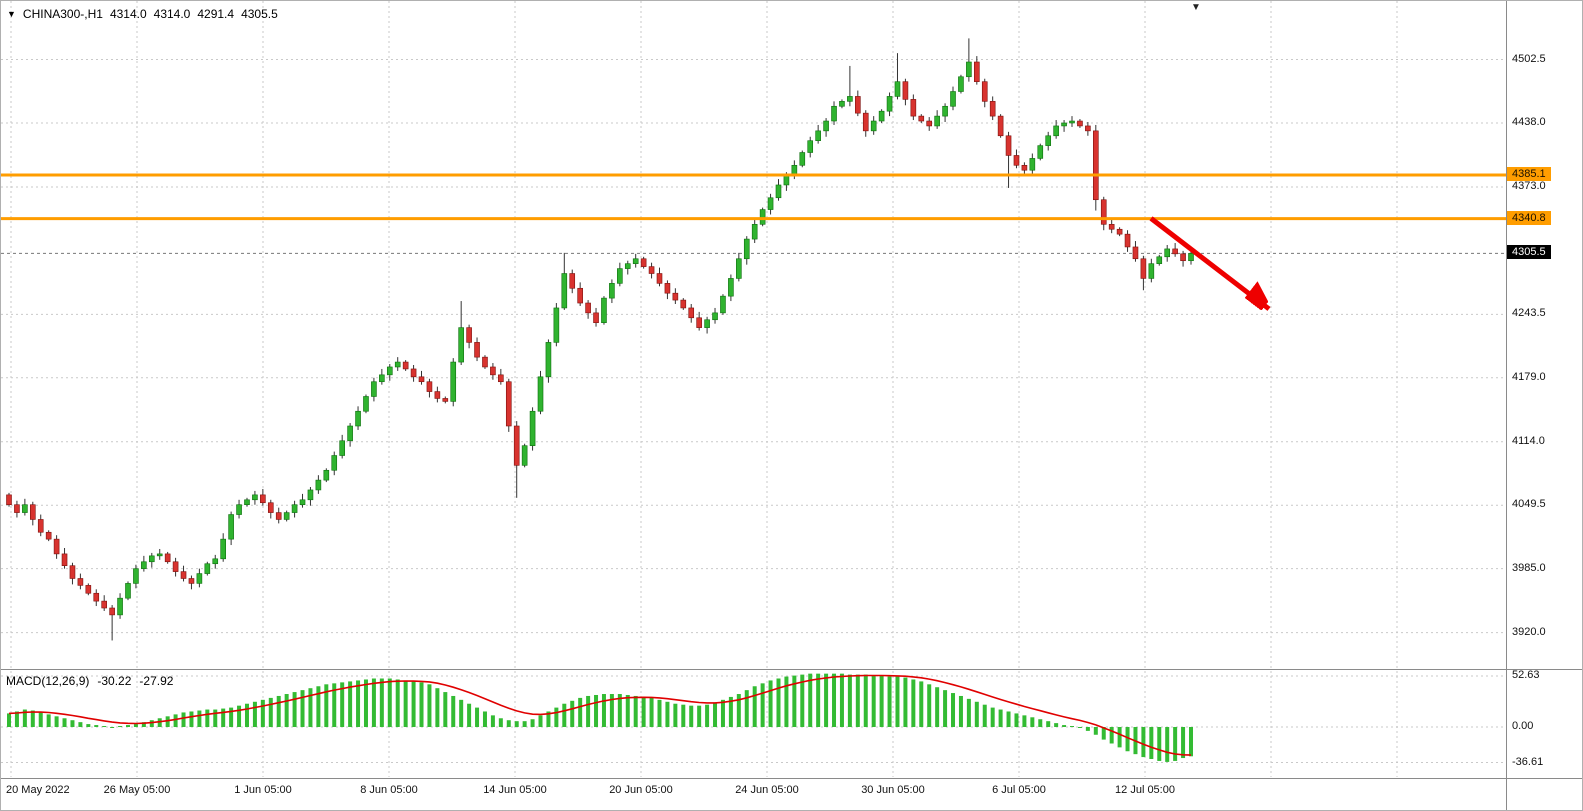 This screenshot has height=811, width=1583. What do you see at coordinates (1523, 726) in the screenshot?
I see `macd-tick-label: 0.00` at bounding box center [1523, 726].